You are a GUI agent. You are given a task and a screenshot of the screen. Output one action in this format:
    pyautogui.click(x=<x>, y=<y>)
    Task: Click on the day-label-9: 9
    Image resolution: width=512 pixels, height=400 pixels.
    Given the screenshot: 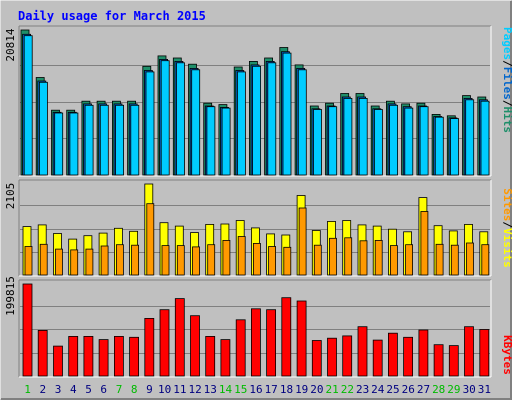 What is the action you would take?
    pyautogui.click(x=149, y=389)
    